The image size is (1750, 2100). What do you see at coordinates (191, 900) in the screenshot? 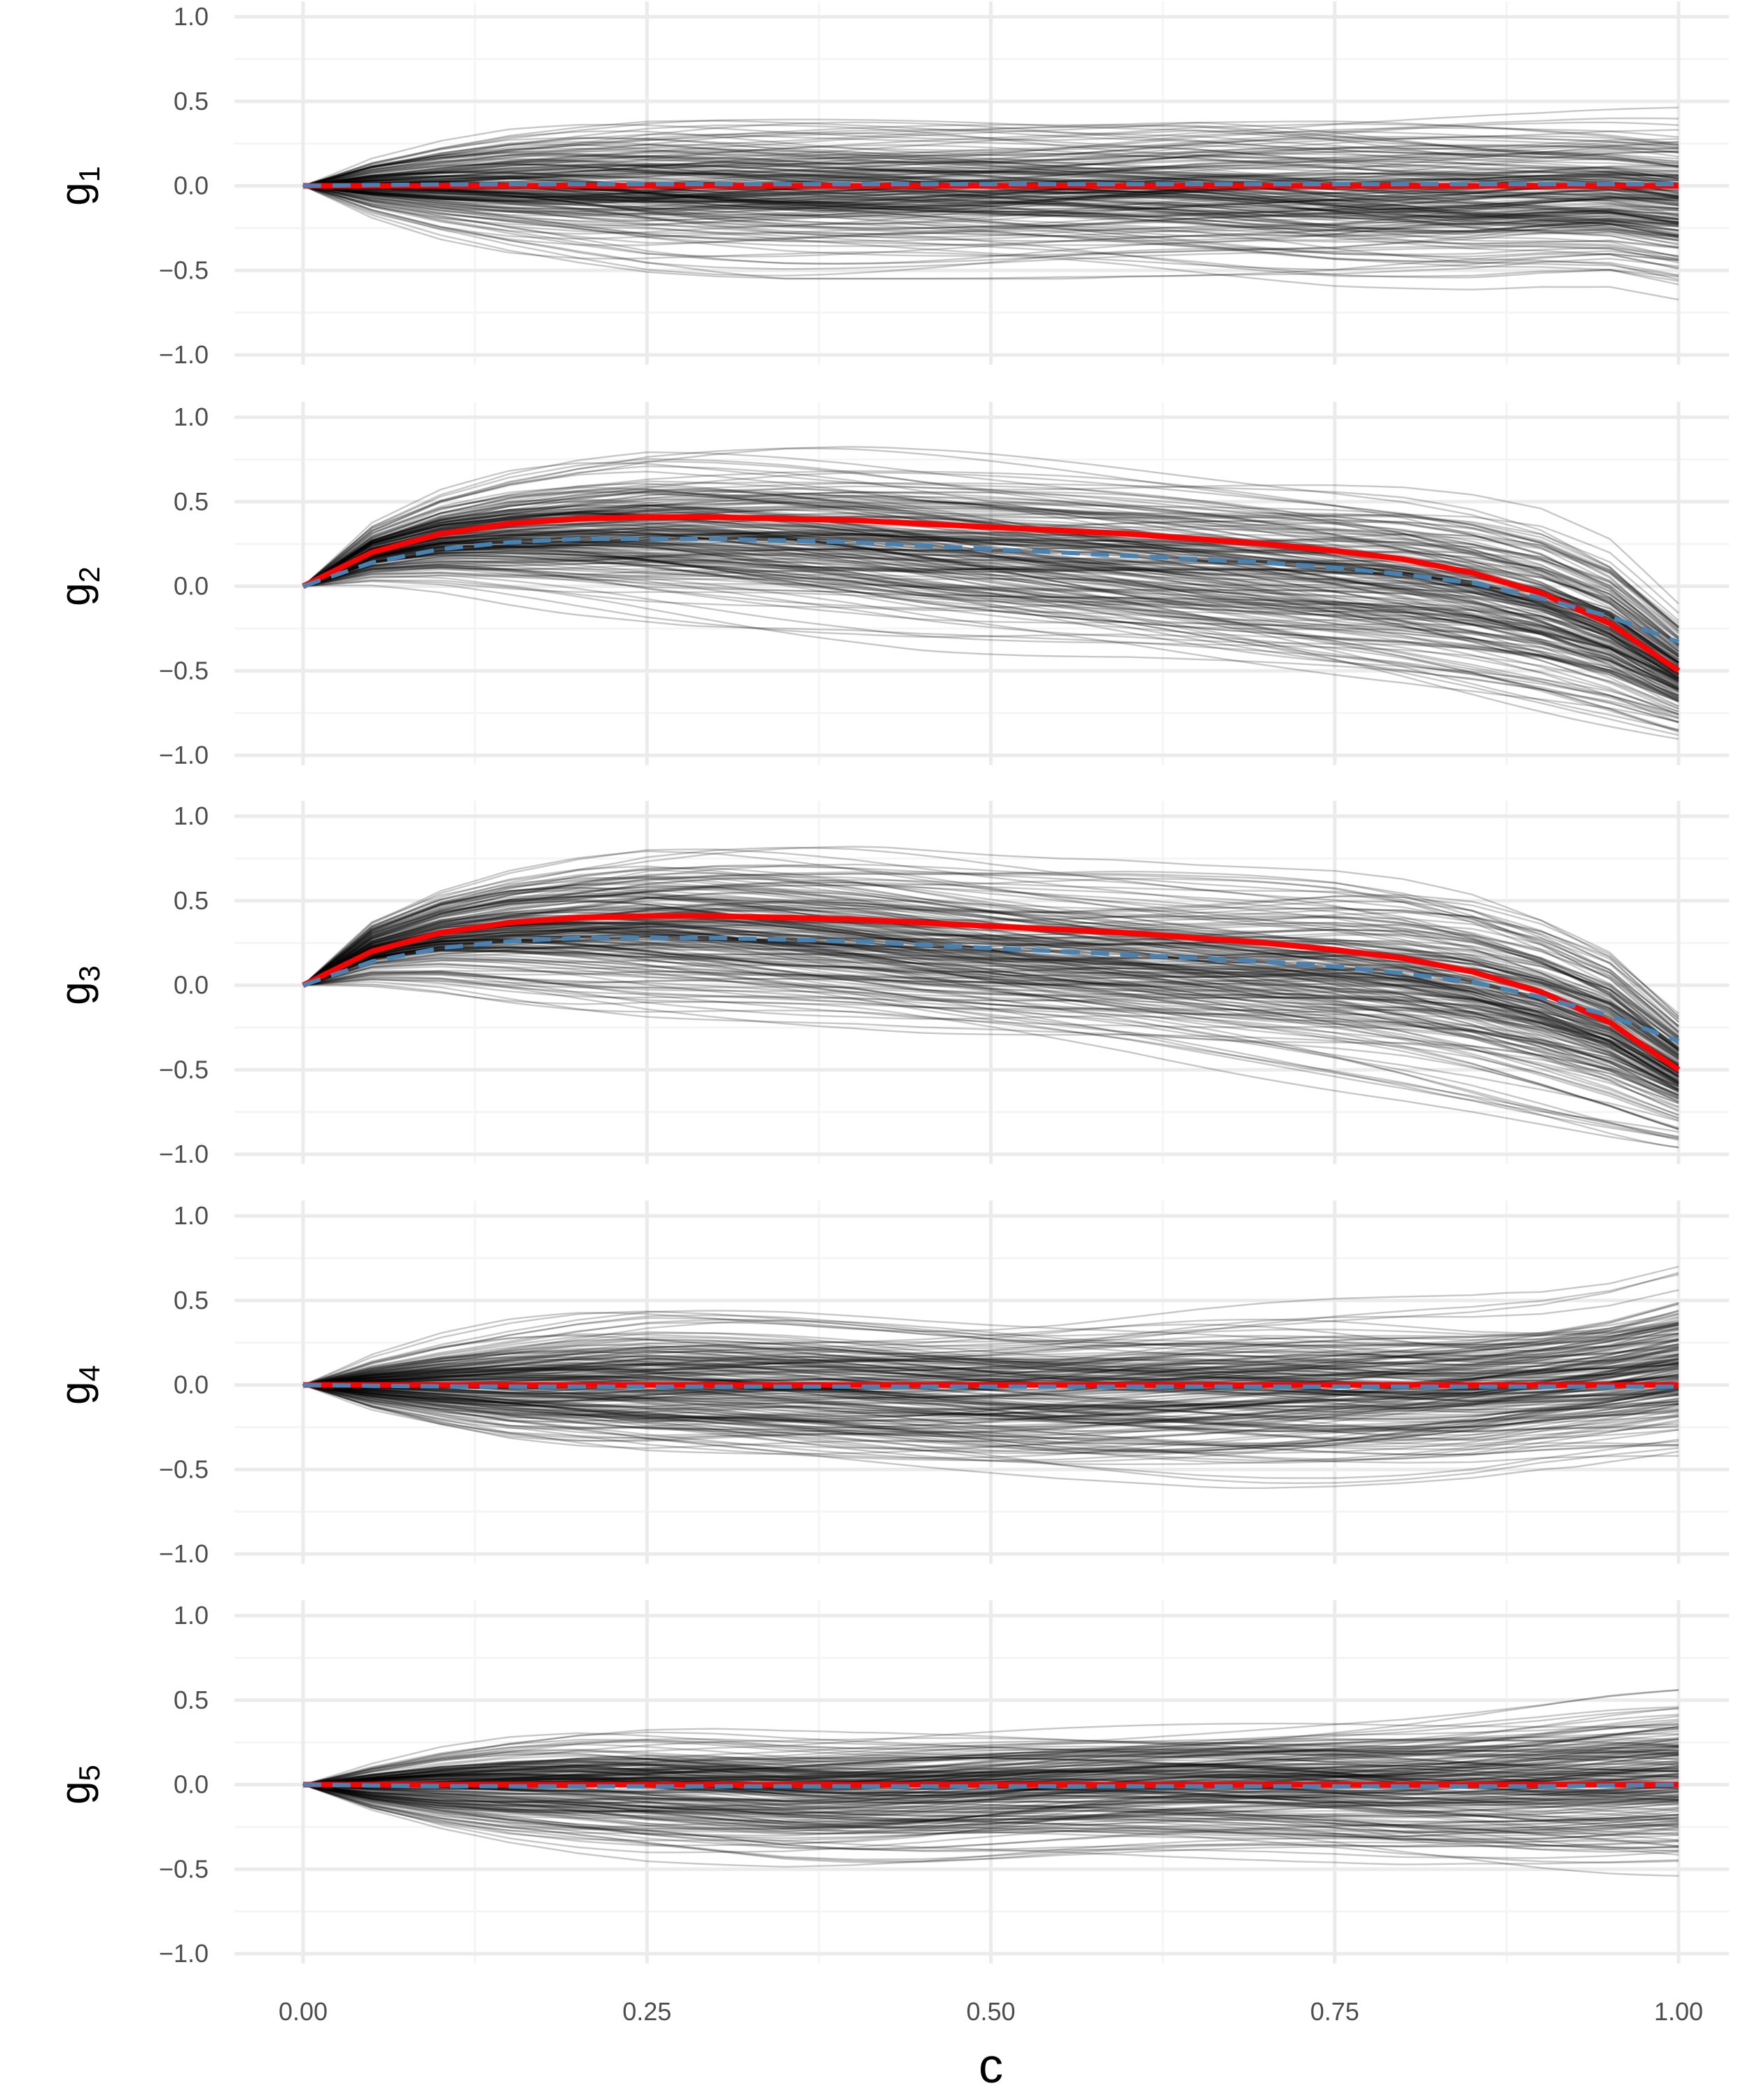
I see `y-tick-label: 0.5` at bounding box center [191, 900].